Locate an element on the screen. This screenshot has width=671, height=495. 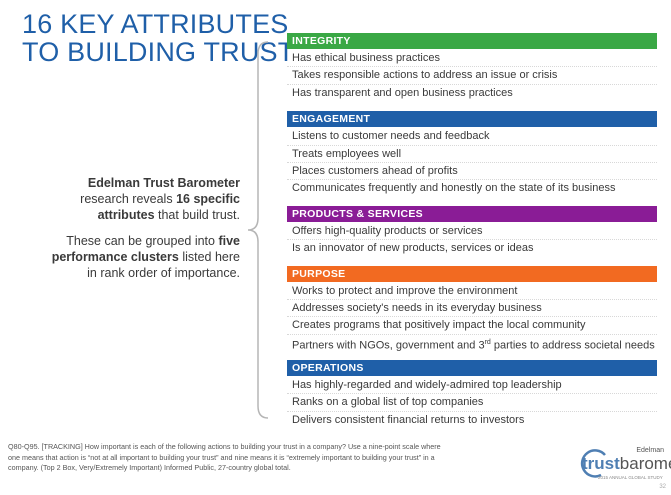
intro-text-a: research reveals is located at coordinates (126, 199).